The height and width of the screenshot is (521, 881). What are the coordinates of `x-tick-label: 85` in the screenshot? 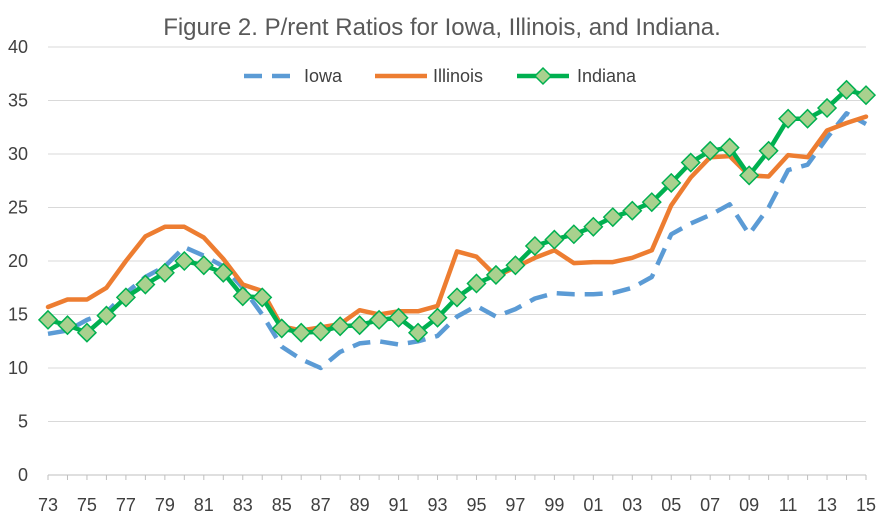 It's located at (282, 505).